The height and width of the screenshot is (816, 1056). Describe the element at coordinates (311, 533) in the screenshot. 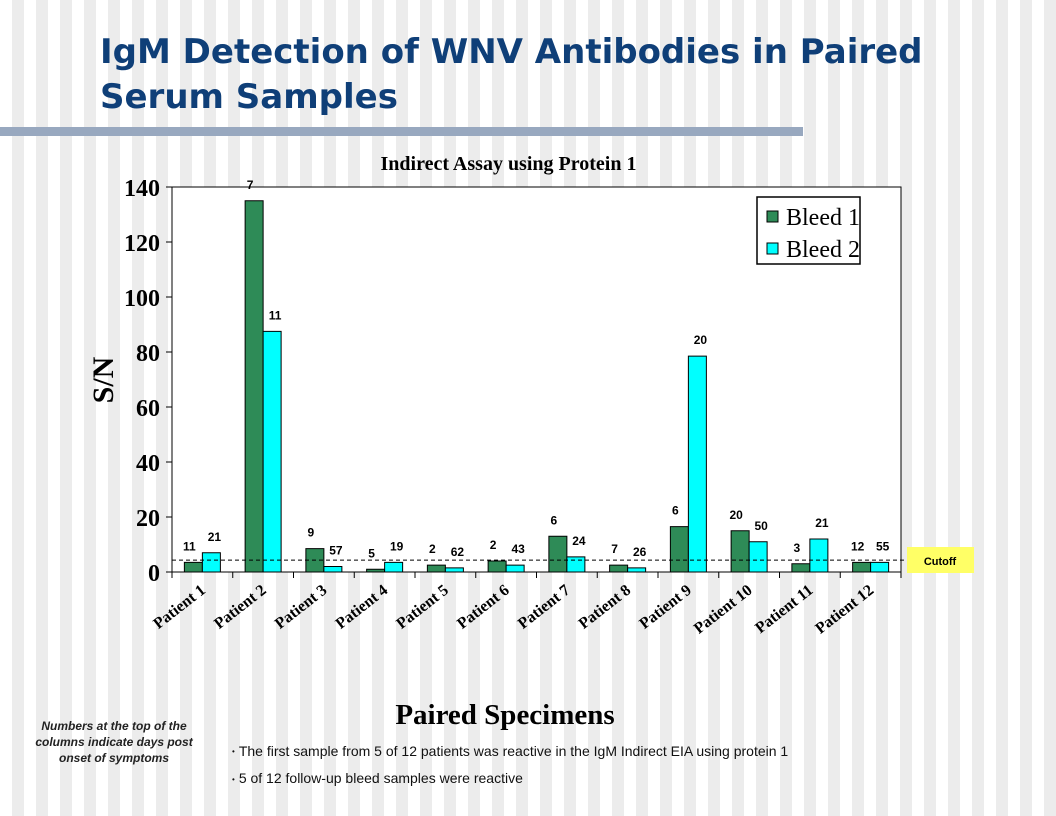

I see `data-label: 9` at that location.